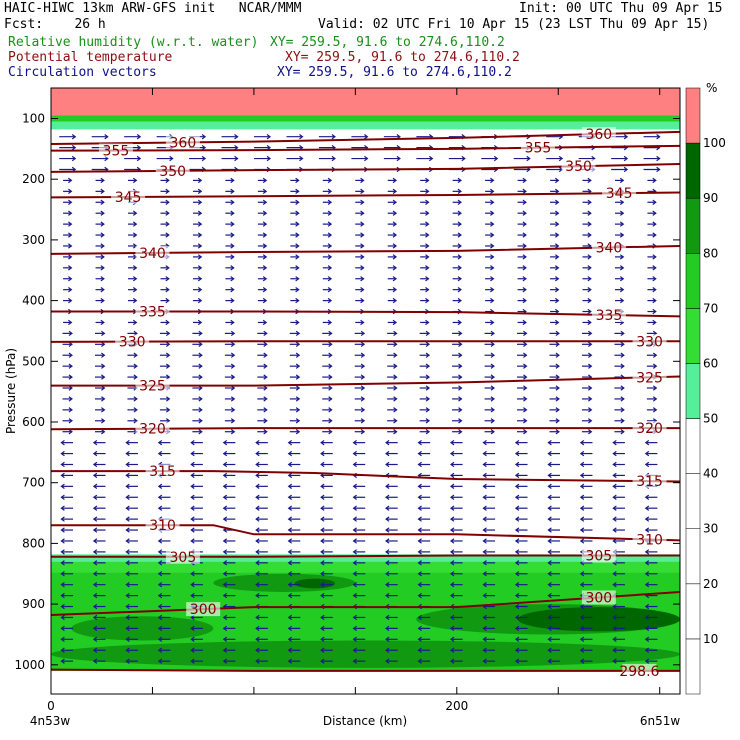 The height and width of the screenshot is (740, 740). I want to click on theta-label: 300, so click(598, 598).